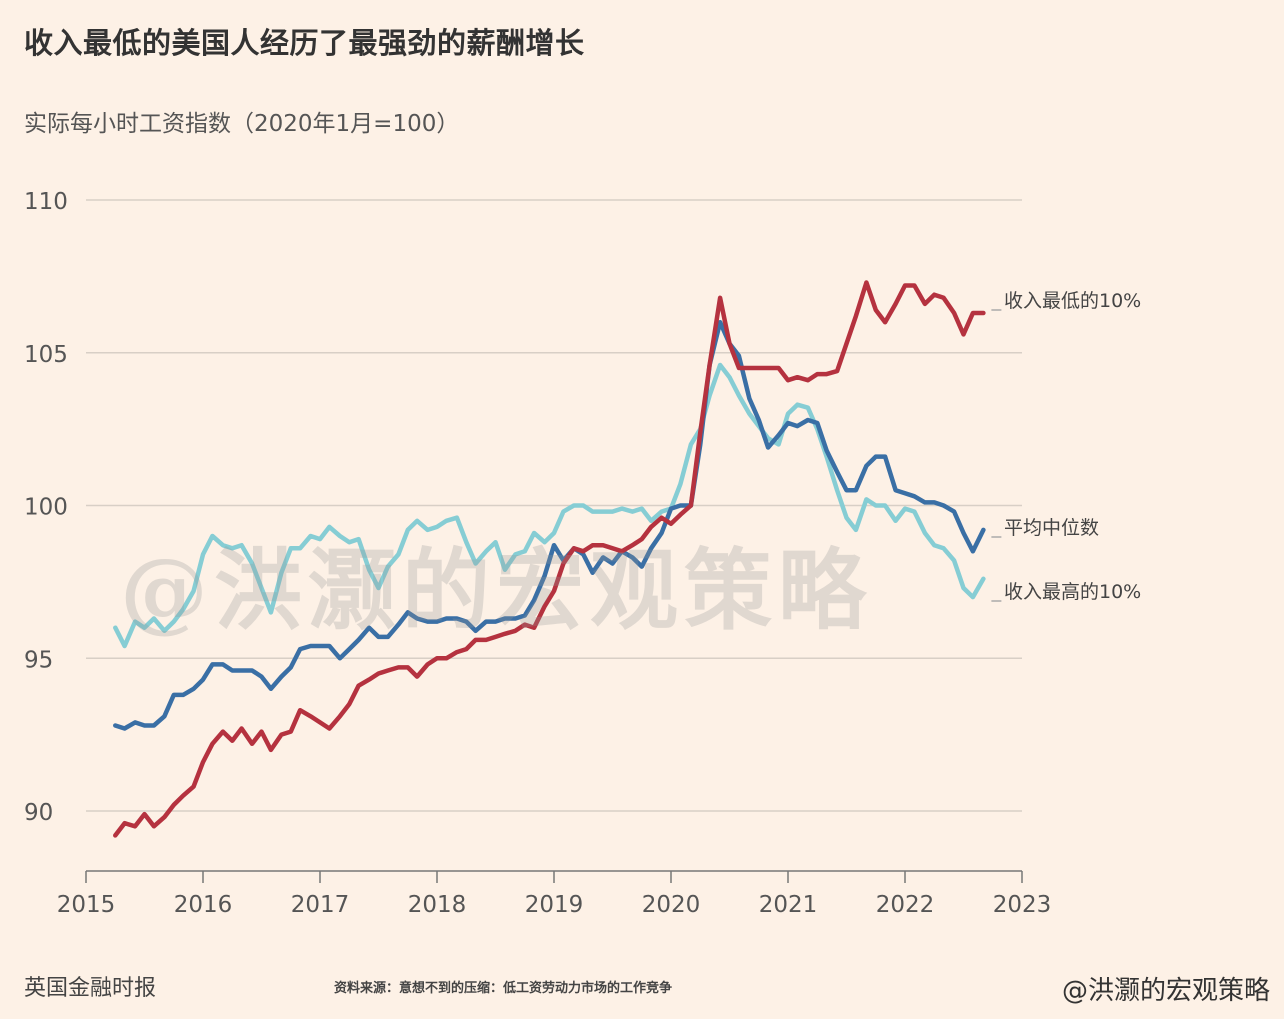 Image resolution: width=1284 pixels, height=1019 pixels. Describe the element at coordinates (1022, 905) in the screenshot. I see `x-tick-label: 2023` at that location.